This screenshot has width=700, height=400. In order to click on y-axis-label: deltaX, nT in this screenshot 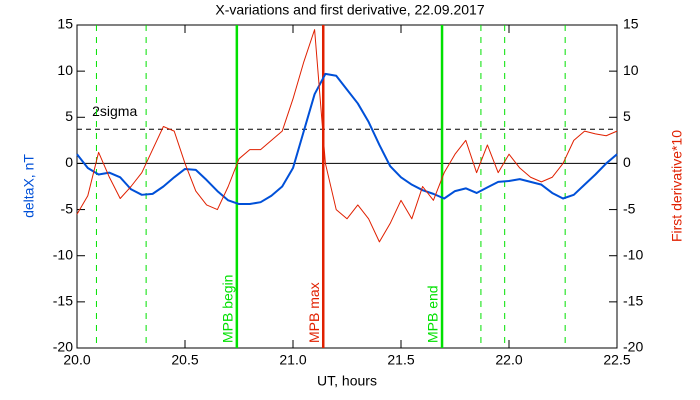, I will do `click(29, 186)`.